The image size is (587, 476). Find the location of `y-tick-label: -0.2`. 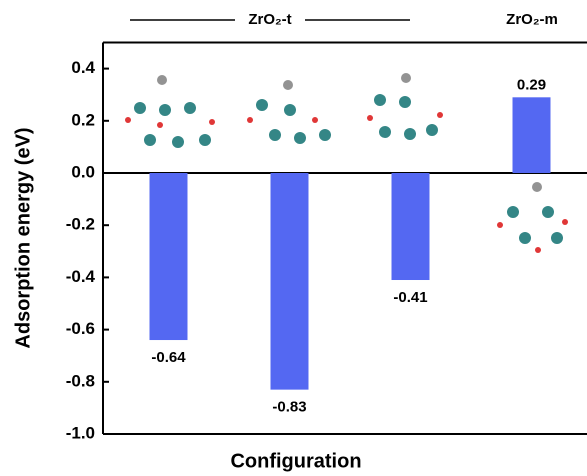

y-tick-label: -0.2 is located at coordinates (80, 224).